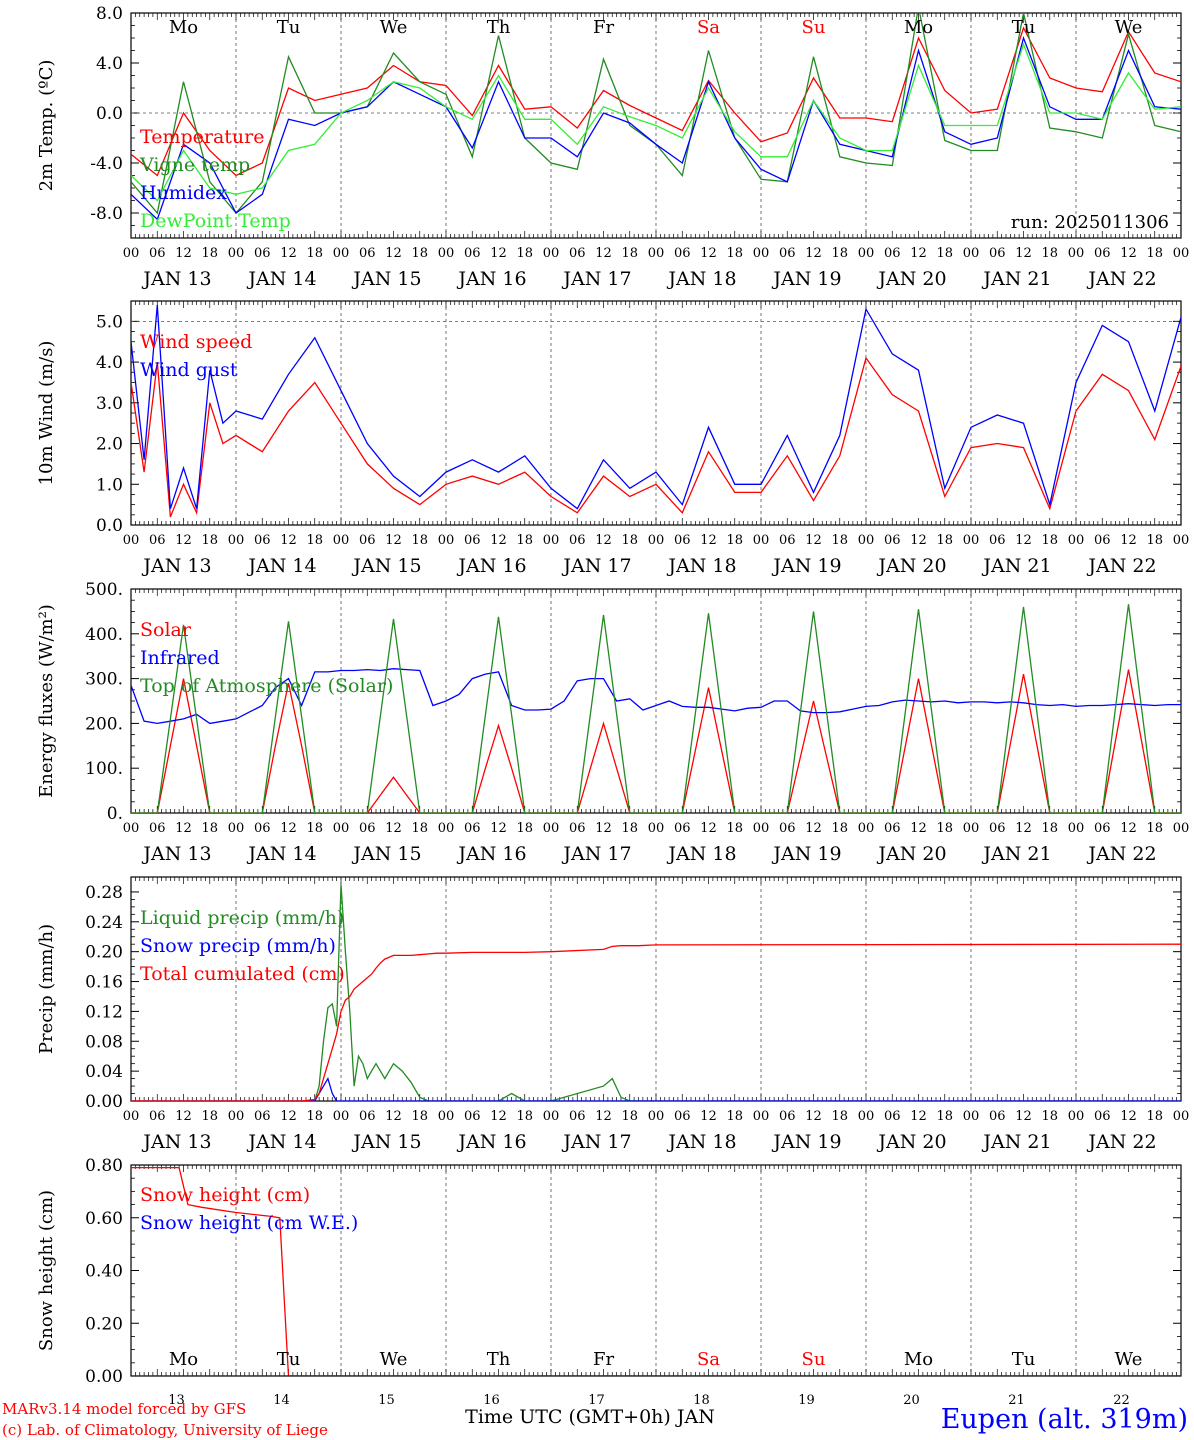 The width and height of the screenshot is (1194, 1440). Describe the element at coordinates (491, 854) in the screenshot. I see `date-label: JAN 16` at that location.